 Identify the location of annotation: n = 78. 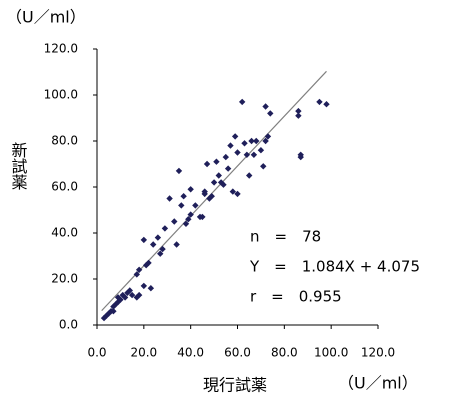
(285, 237).